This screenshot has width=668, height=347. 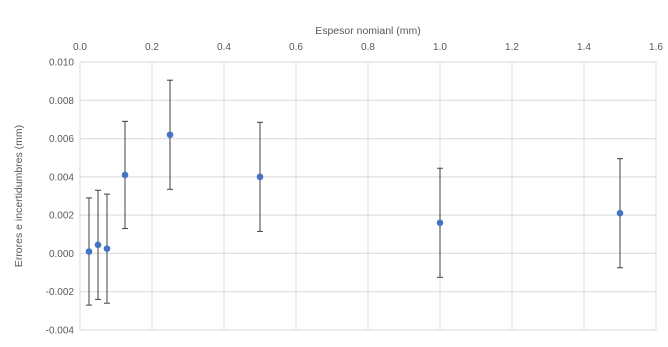 What do you see at coordinates (61, 216) in the screenshot?
I see `y-tick-label: 0.002` at bounding box center [61, 216].